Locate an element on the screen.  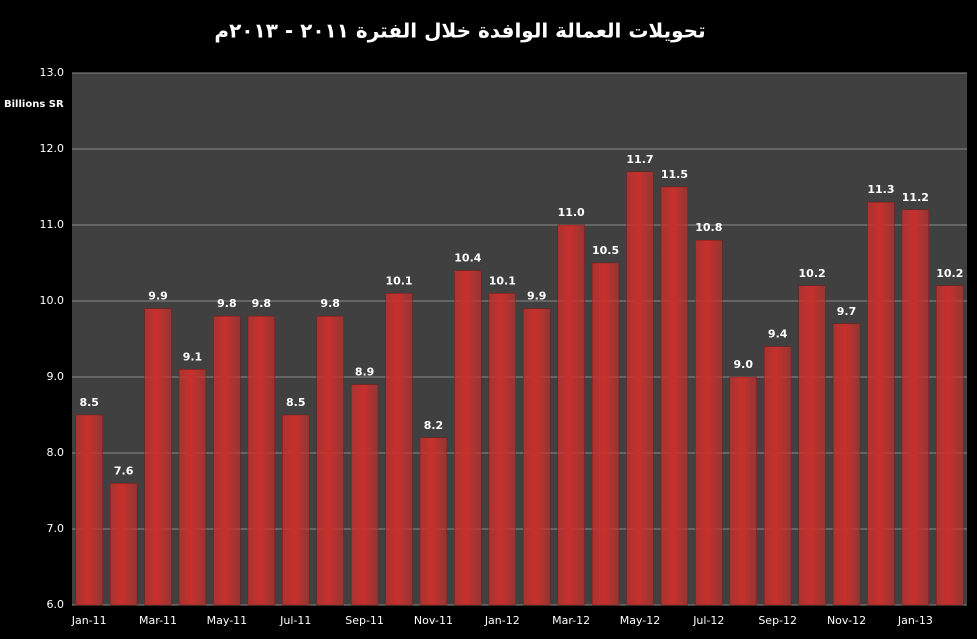
value-label: 11.3 is located at coordinates (880, 189).